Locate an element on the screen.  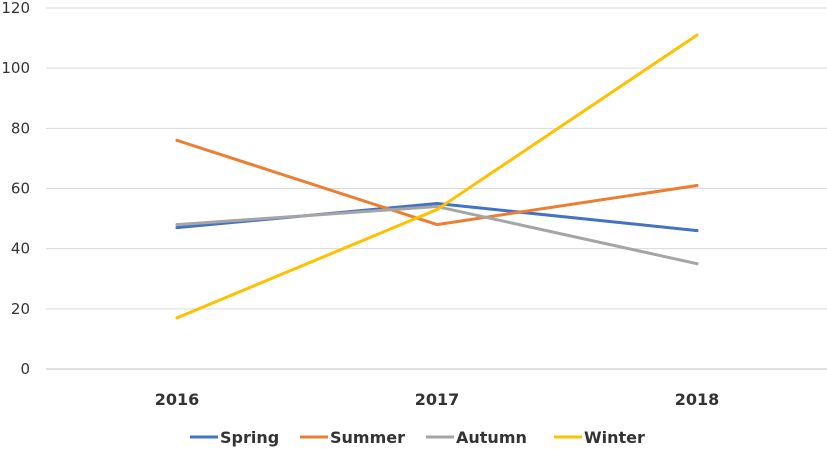
y-tick-label-100: 100 is located at coordinates (15, 68).